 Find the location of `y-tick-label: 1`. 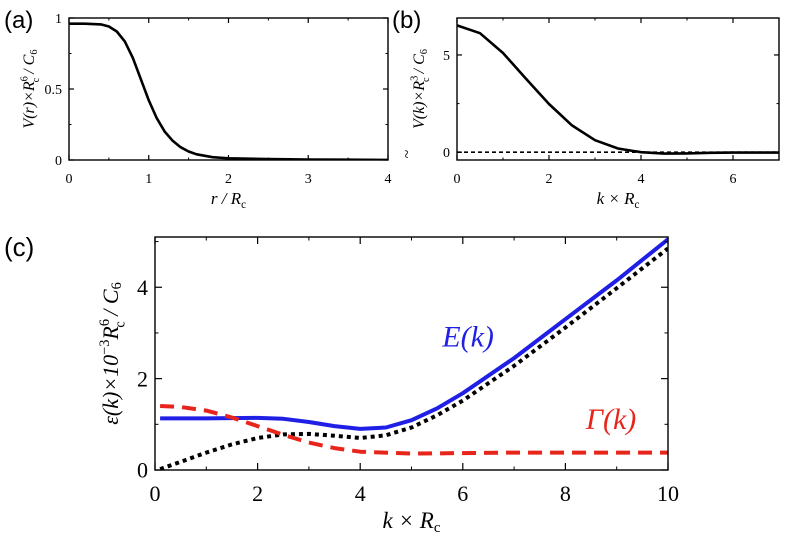

y-tick-label: 1 is located at coordinates (58, 19).